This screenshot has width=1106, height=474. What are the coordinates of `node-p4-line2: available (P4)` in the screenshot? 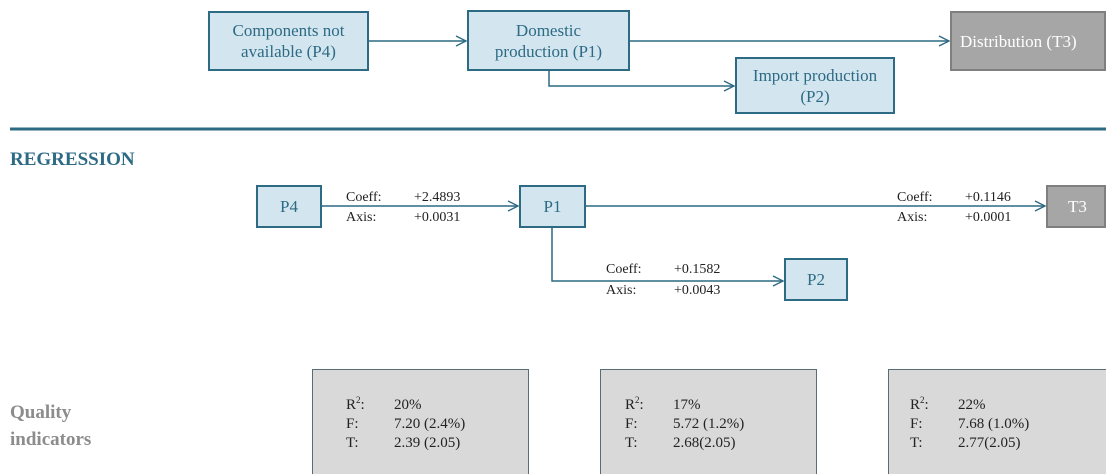 It's located at (288, 51).